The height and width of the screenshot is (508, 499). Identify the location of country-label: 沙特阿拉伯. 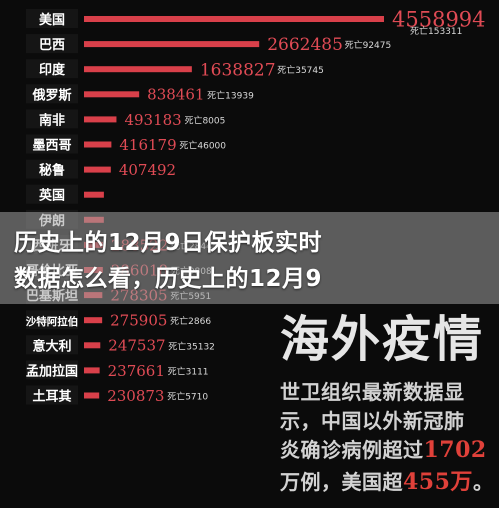
(52, 321).